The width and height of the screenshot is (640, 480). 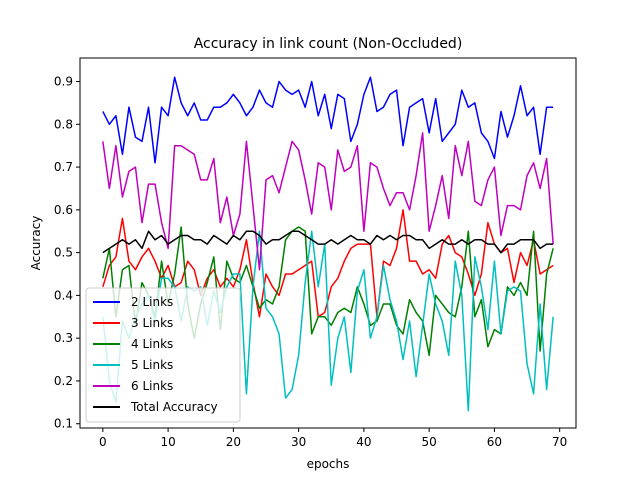 I want to click on x-tick-label: 40, so click(x=363, y=442).